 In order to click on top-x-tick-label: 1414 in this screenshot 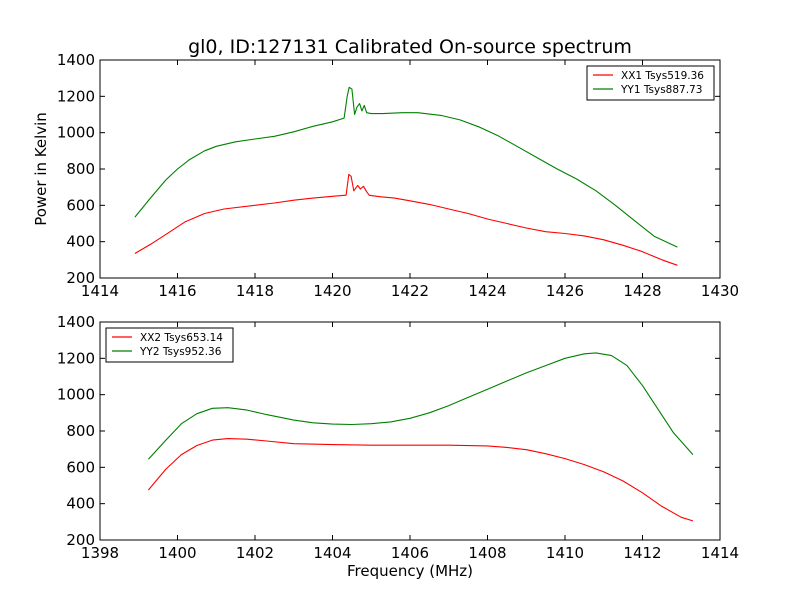, I will do `click(100, 291)`.